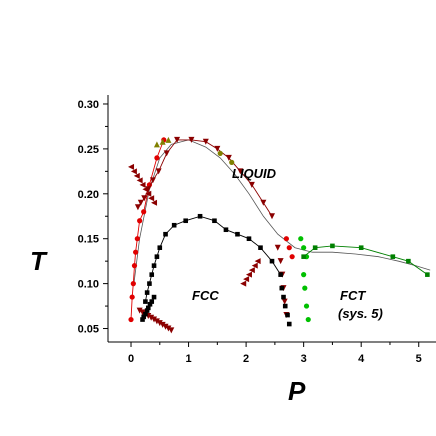 The width and height of the screenshot is (436, 436). I want to click on y-axis-title: T, so click(39, 261).